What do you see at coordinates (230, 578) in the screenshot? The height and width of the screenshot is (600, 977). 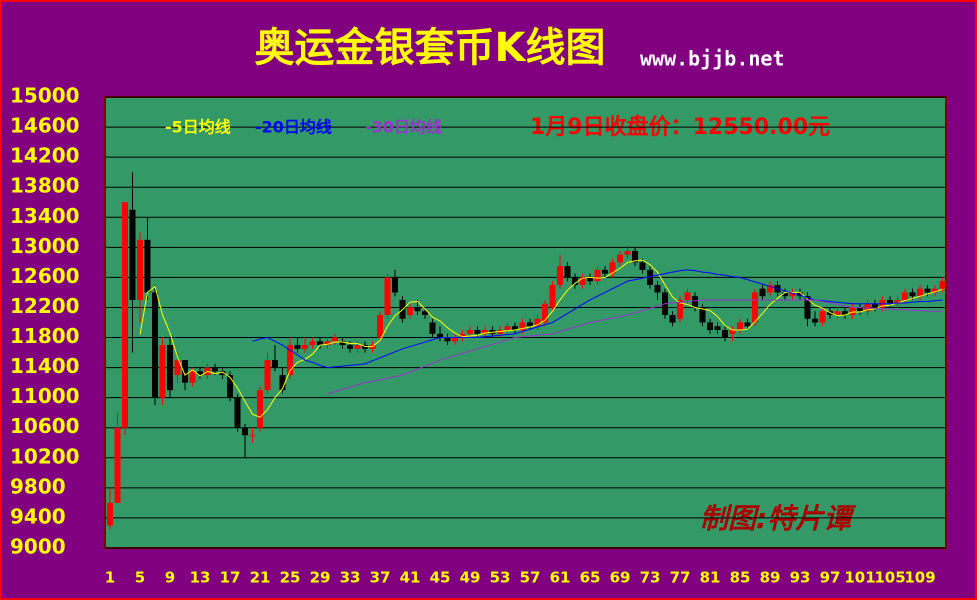 I see `x-tick-label: 17` at bounding box center [230, 578].